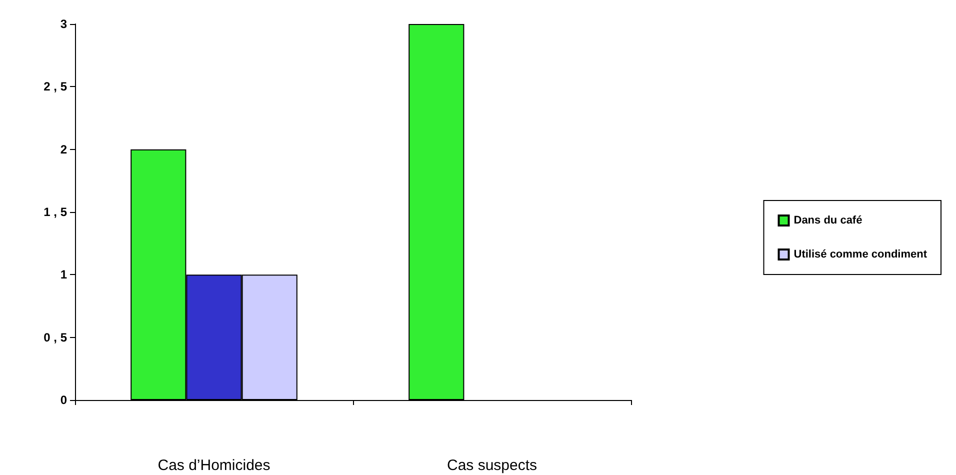 The image size is (956, 475). I want to click on y-tick-label: 1 , 5, so click(56, 212).